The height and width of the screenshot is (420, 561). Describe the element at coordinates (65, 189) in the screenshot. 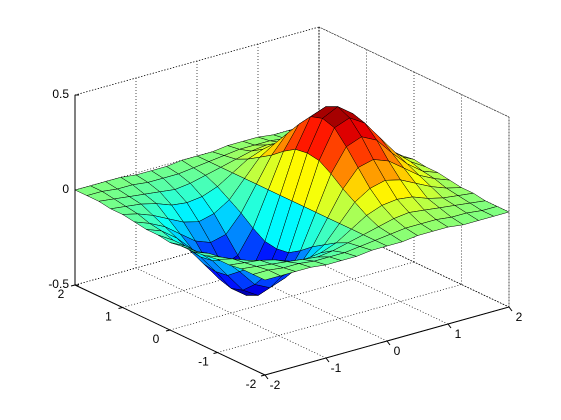

I see `z-tick-label: 0` at that location.